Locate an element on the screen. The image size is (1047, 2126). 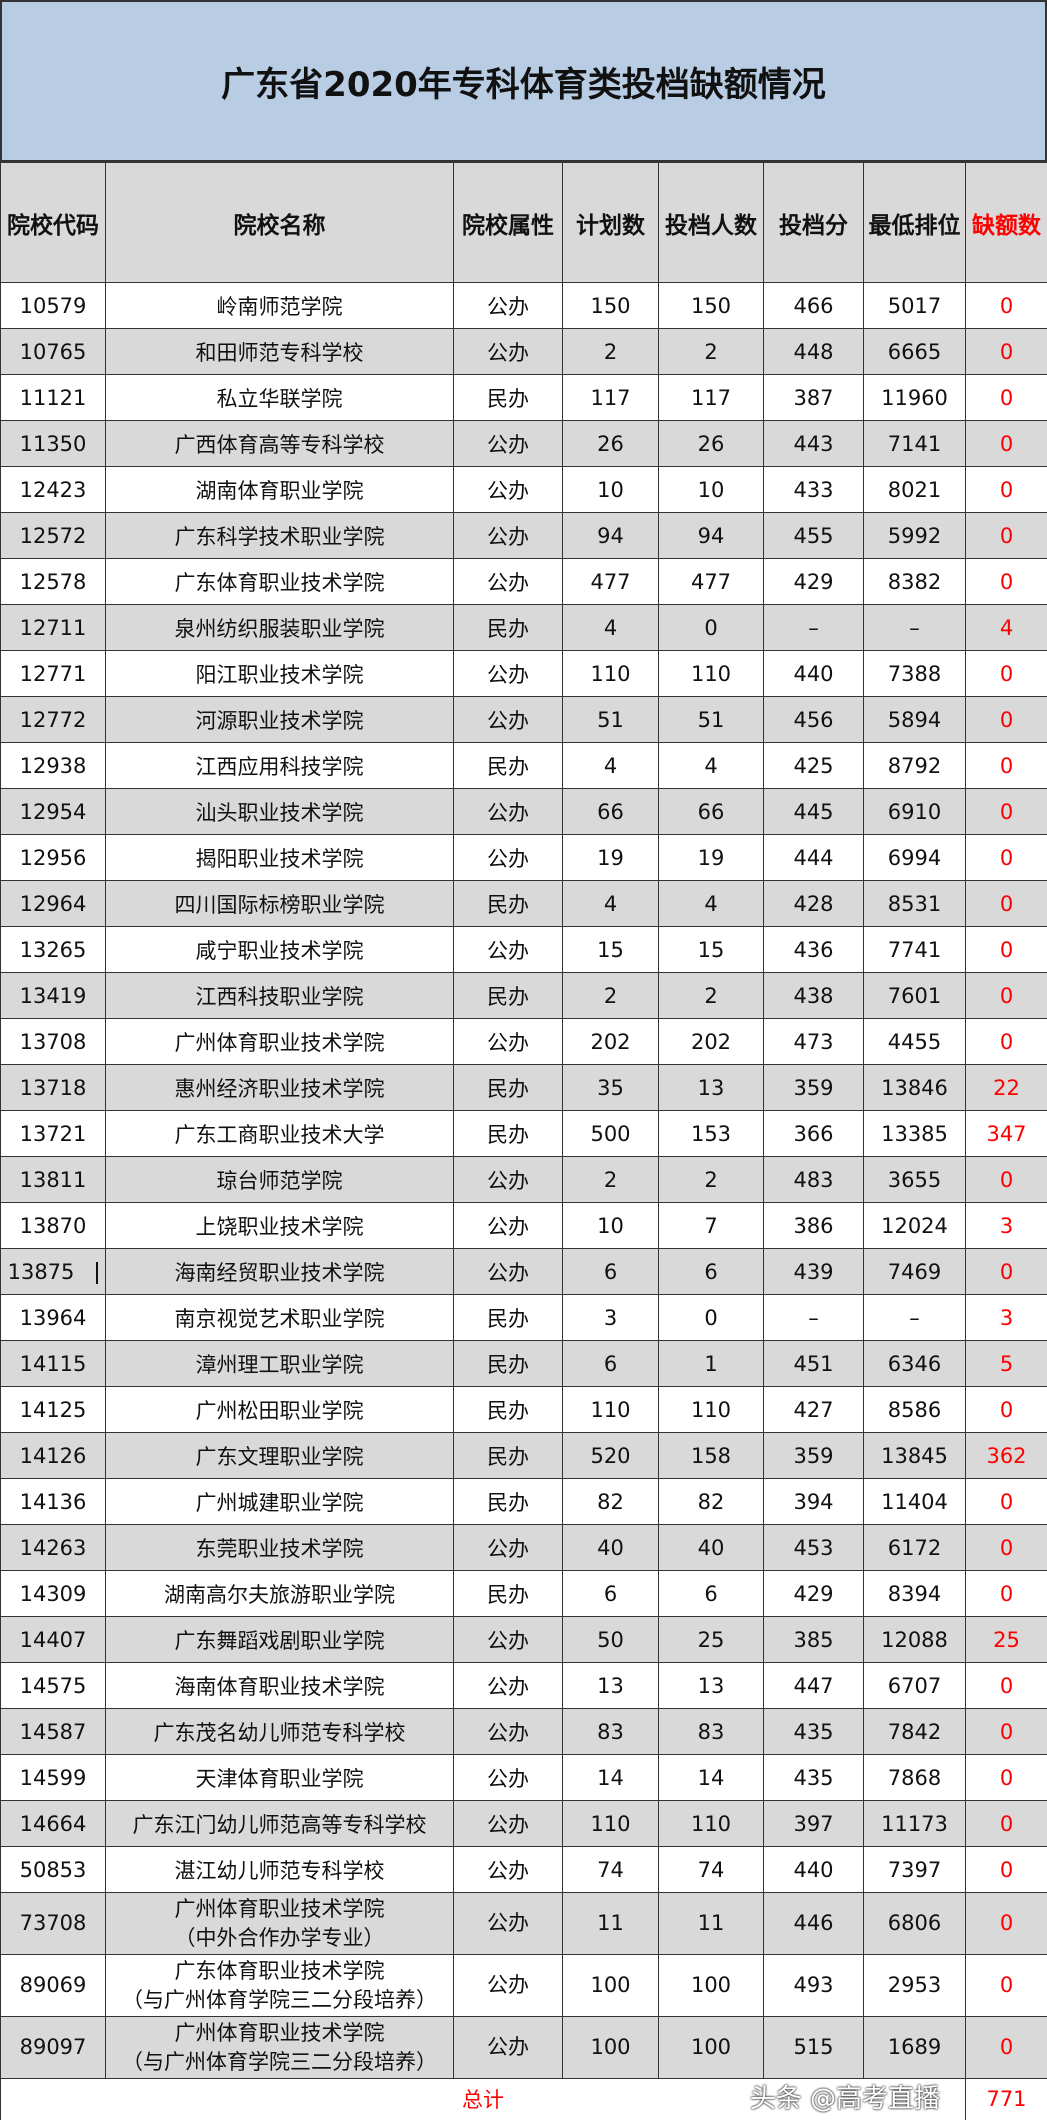
cell-code: 73708 is located at coordinates (53, 1923).